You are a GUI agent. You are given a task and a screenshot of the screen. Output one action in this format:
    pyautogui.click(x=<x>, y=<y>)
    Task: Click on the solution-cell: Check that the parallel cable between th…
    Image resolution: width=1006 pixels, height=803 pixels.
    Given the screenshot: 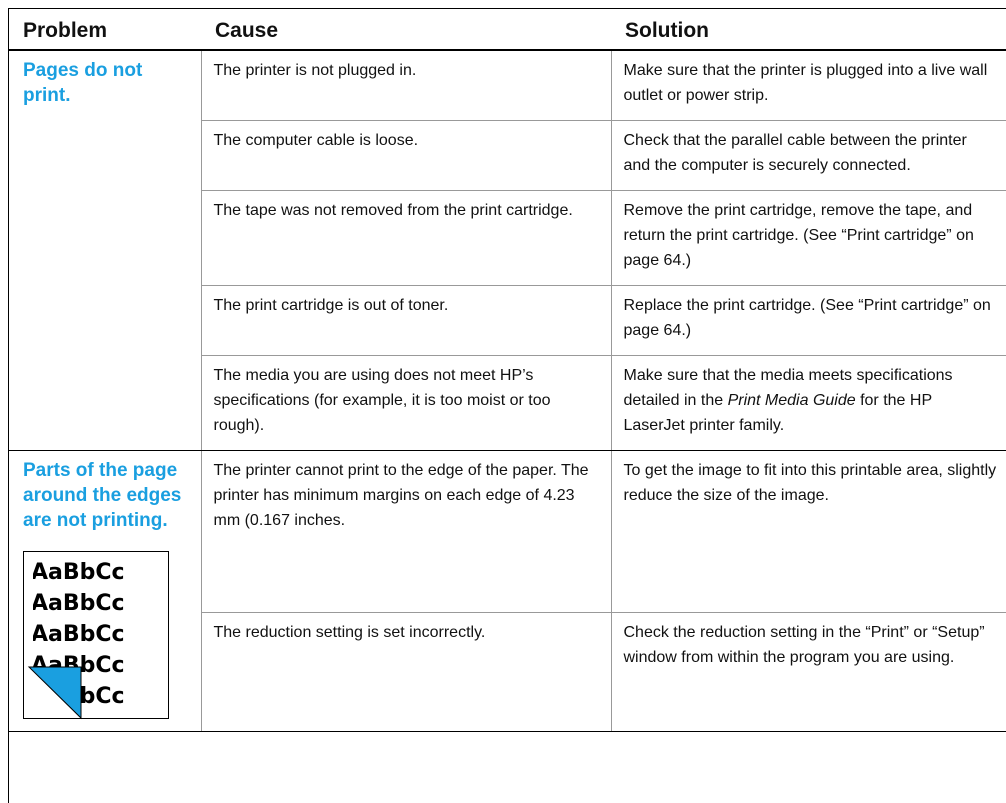 What is the action you would take?
    pyautogui.click(x=808, y=155)
    